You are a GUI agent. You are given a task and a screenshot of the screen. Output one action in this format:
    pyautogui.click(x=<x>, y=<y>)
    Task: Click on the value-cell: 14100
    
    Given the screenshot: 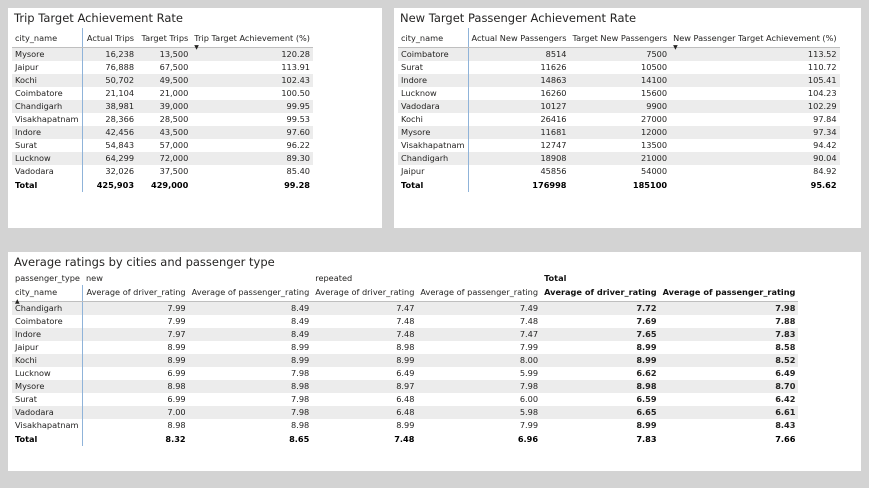 What is the action you would take?
    pyautogui.click(x=620, y=80)
    